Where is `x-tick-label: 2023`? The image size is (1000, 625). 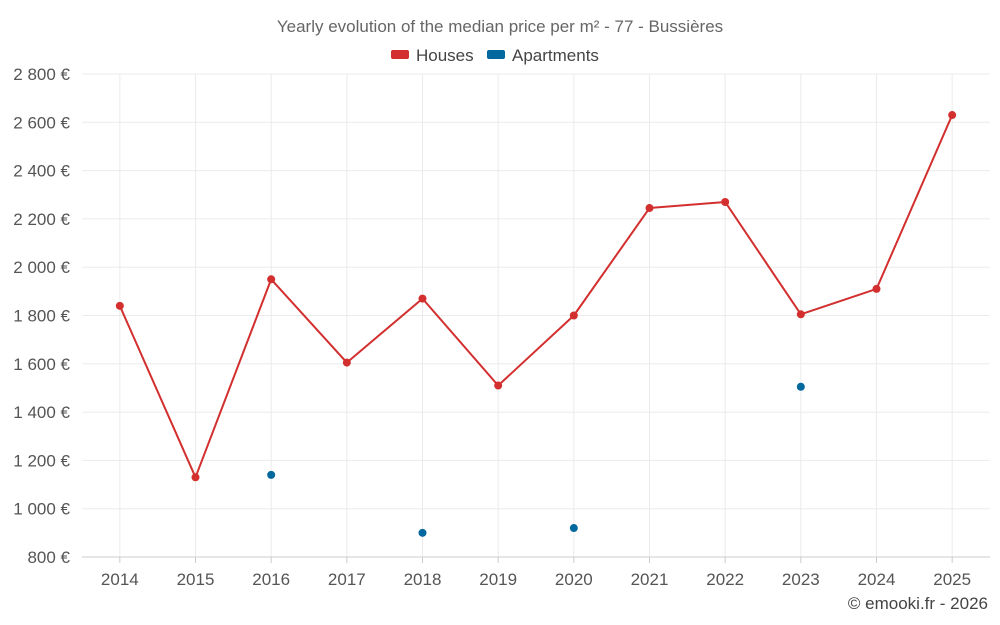 x-tick-label: 2023 is located at coordinates (801, 579).